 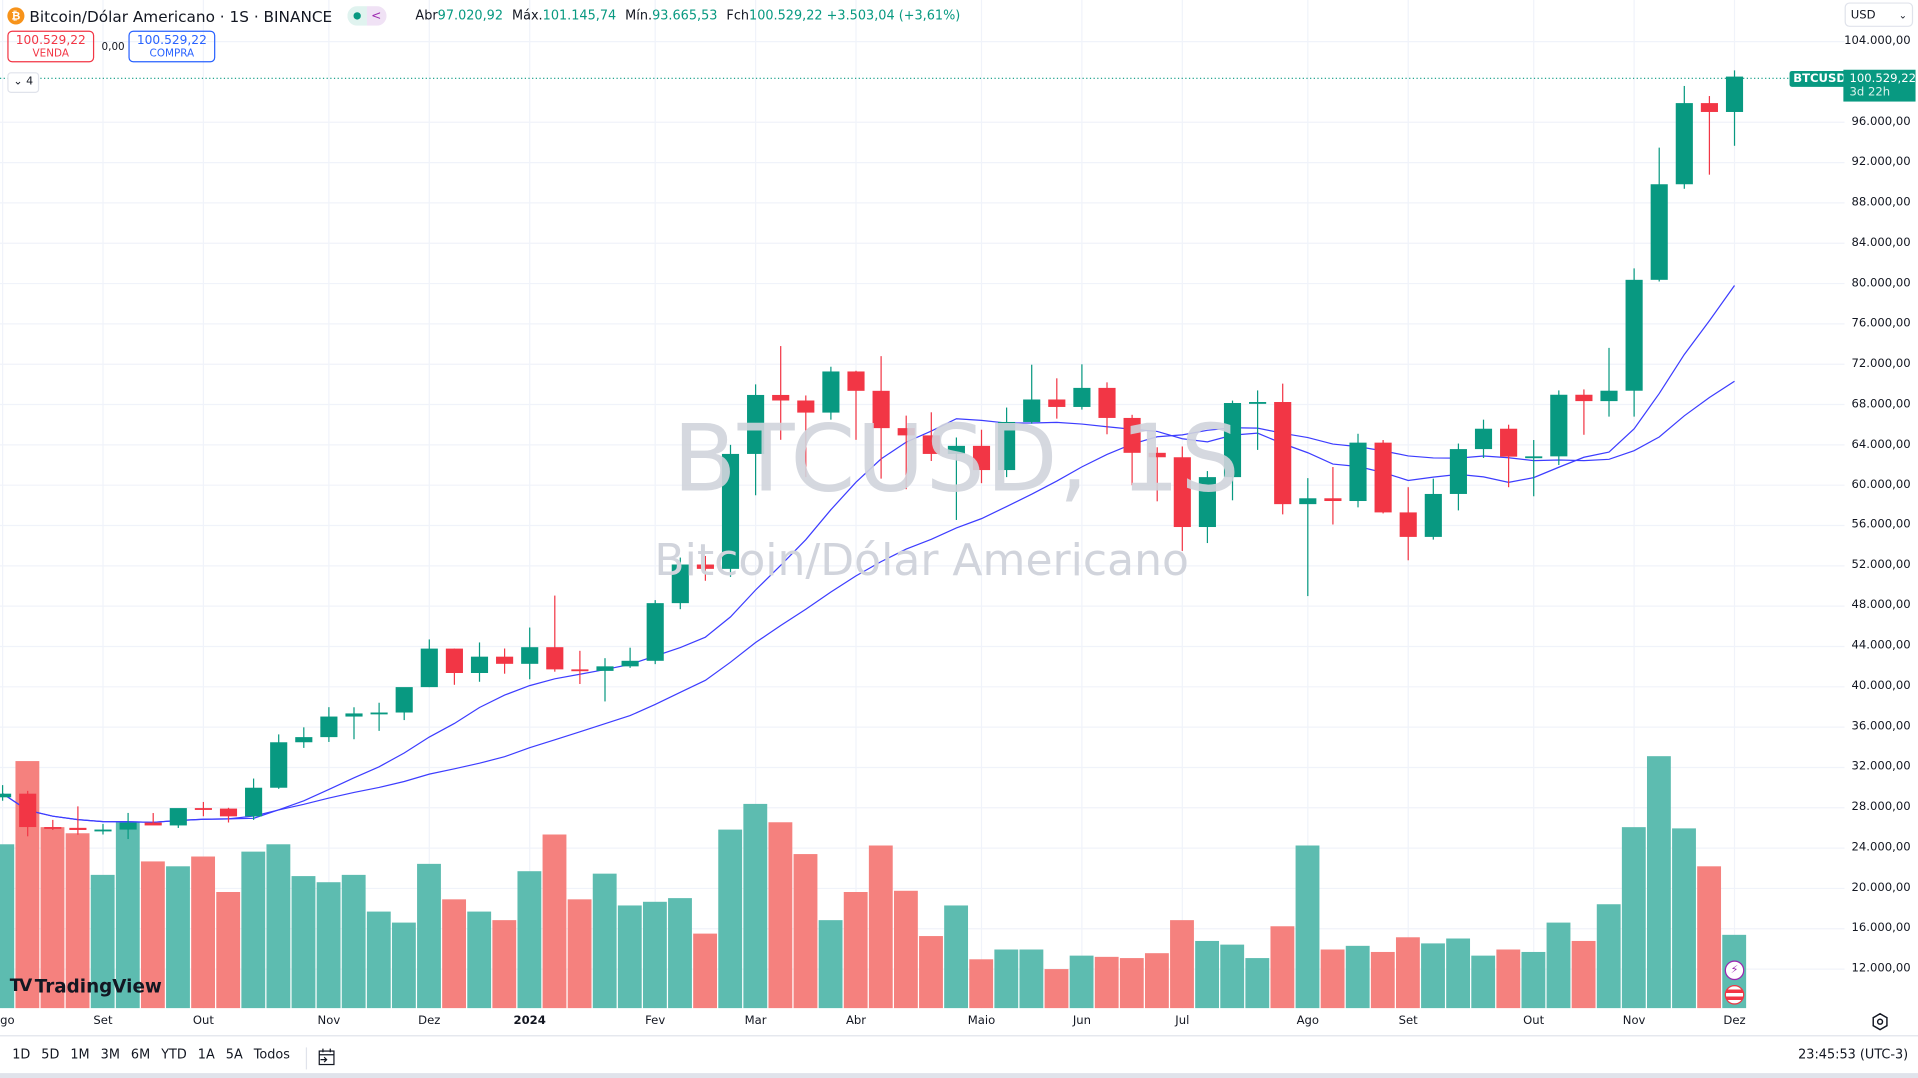 What do you see at coordinates (1853, 1055) in the screenshot?
I see `clock: 23:45:53 (UTC-3)` at bounding box center [1853, 1055].